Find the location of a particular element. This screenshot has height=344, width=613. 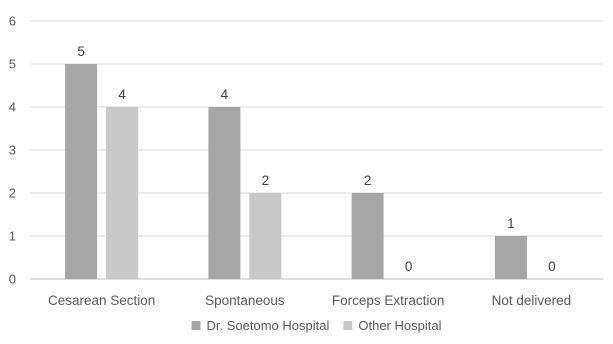

y-tick-label: 1 is located at coordinates (12, 236).